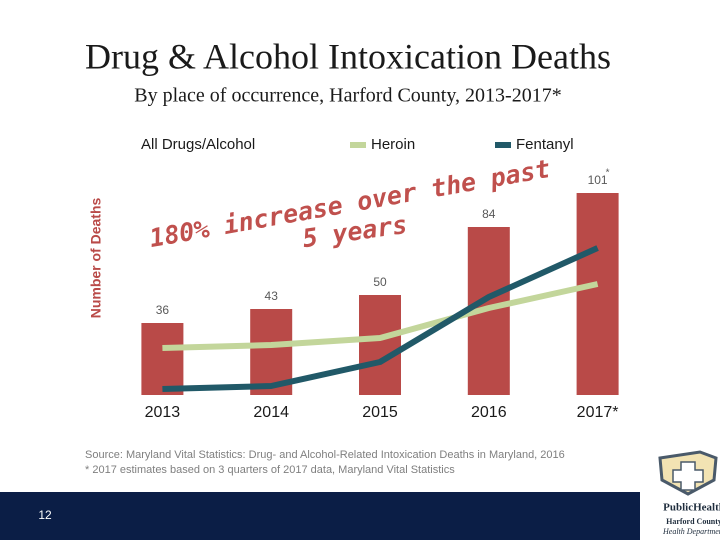 The width and height of the screenshot is (720, 540). I want to click on data-label: 84, so click(489, 214).